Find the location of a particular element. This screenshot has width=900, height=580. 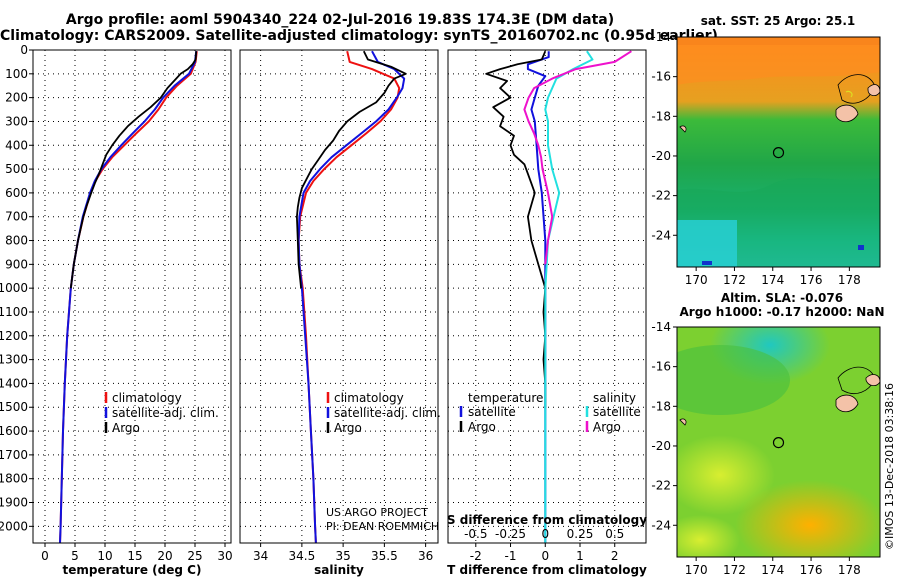

salinity-x-label: salinity is located at coordinates (339, 570).